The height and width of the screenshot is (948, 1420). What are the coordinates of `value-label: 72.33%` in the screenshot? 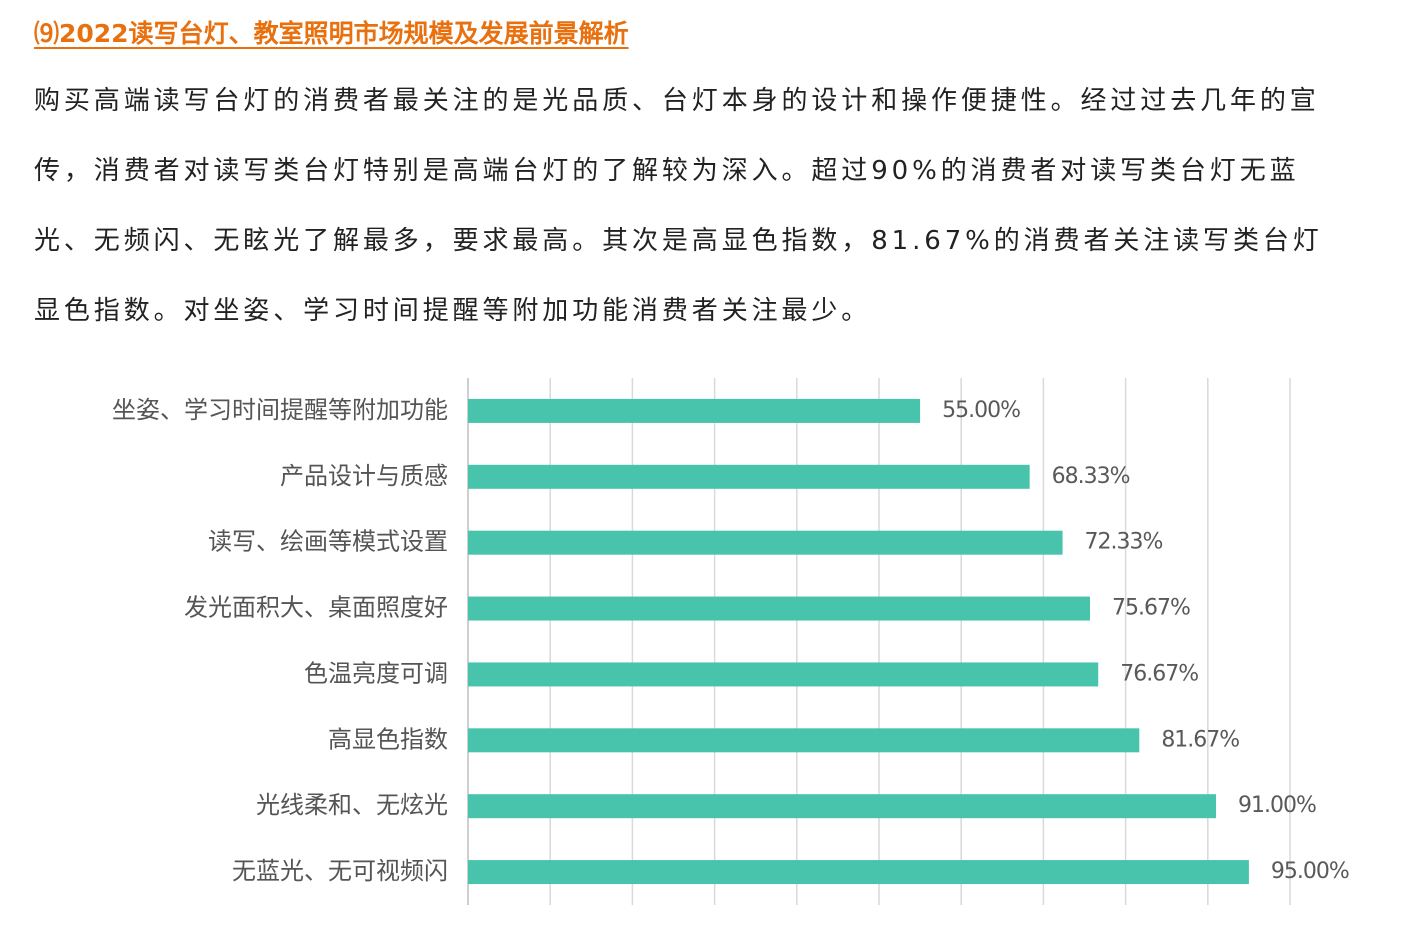 It's located at (1124, 542).